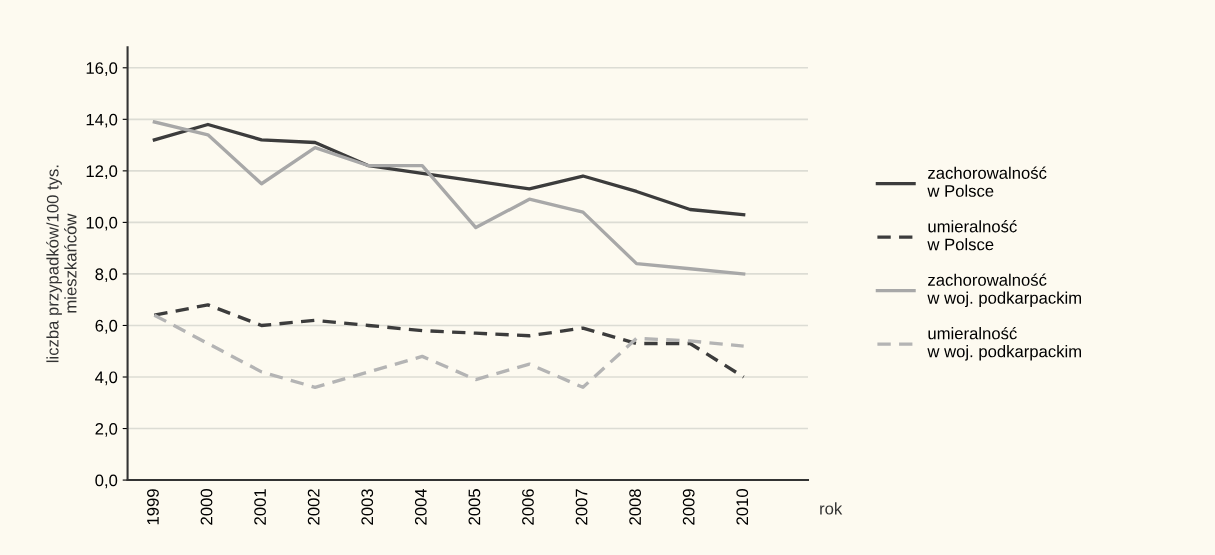 This screenshot has height=555, width=1215. Describe the element at coordinates (260, 507) in the screenshot. I see `x-tick-label: 2001` at that location.